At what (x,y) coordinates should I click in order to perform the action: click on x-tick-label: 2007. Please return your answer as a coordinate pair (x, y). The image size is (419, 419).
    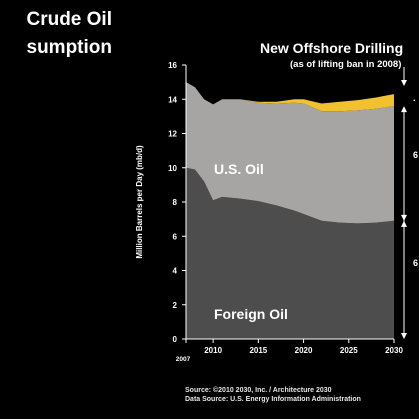
    Looking at the image, I should click on (183, 359).